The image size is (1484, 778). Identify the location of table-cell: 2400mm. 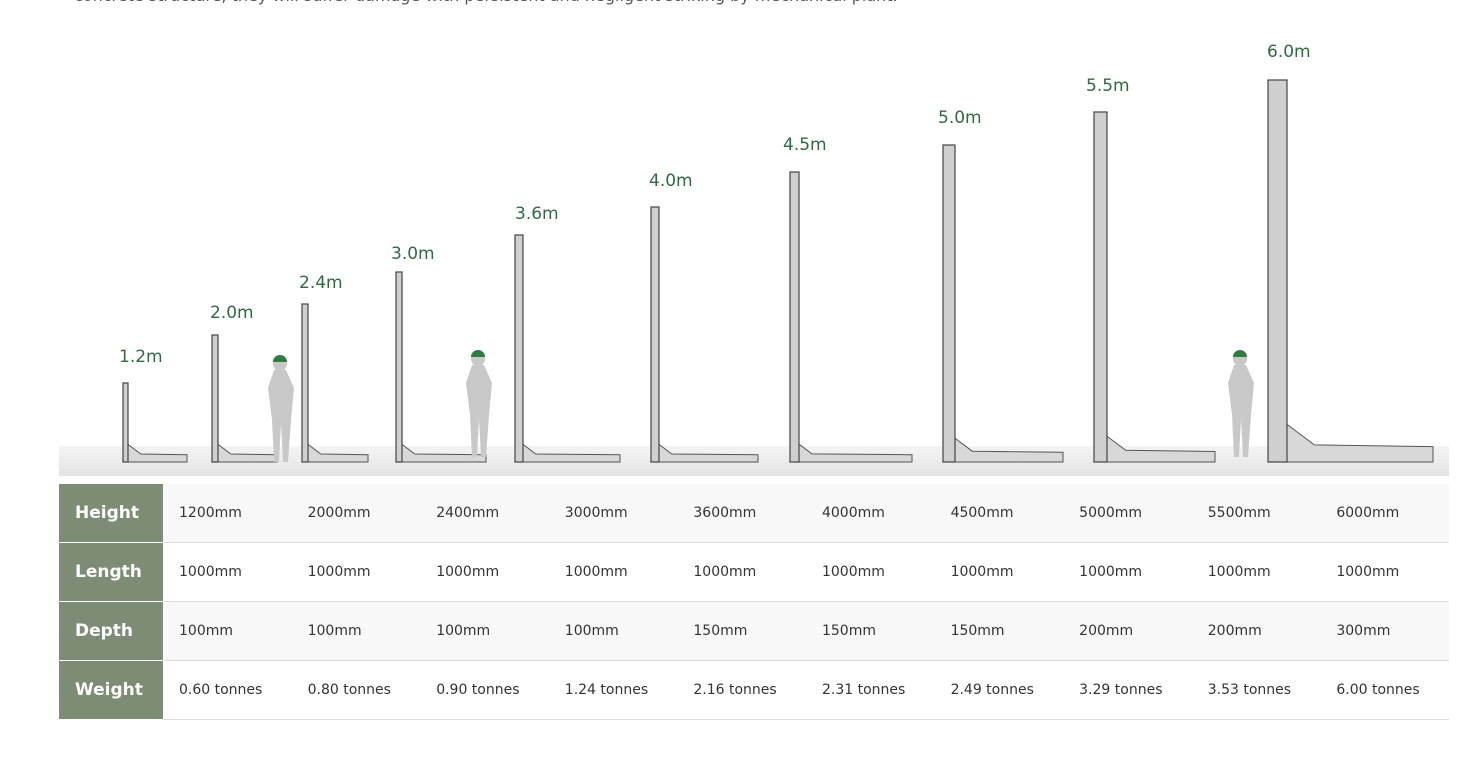
(484, 513).